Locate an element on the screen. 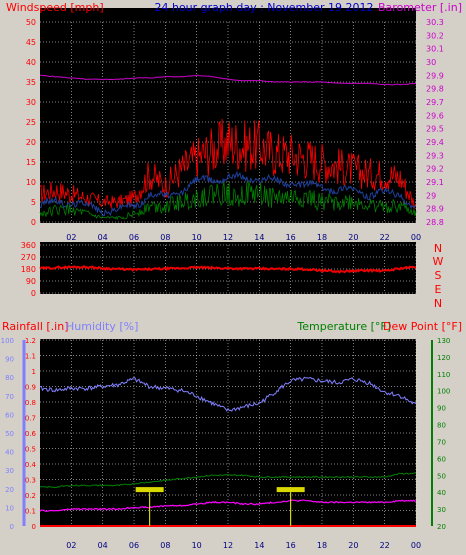 Image resolution: width=466 pixels, height=555 pixels. page-title: 24 hour graph day : November 19 2012 is located at coordinates (263, 7).